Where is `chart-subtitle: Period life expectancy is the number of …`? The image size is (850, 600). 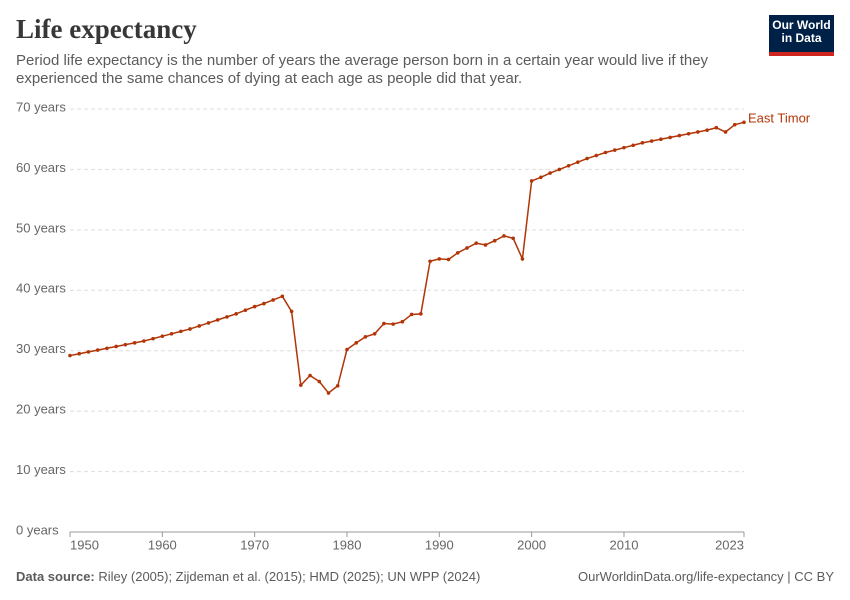
chart-subtitle: Period life expectancy is the number of … is located at coordinates (362, 69).